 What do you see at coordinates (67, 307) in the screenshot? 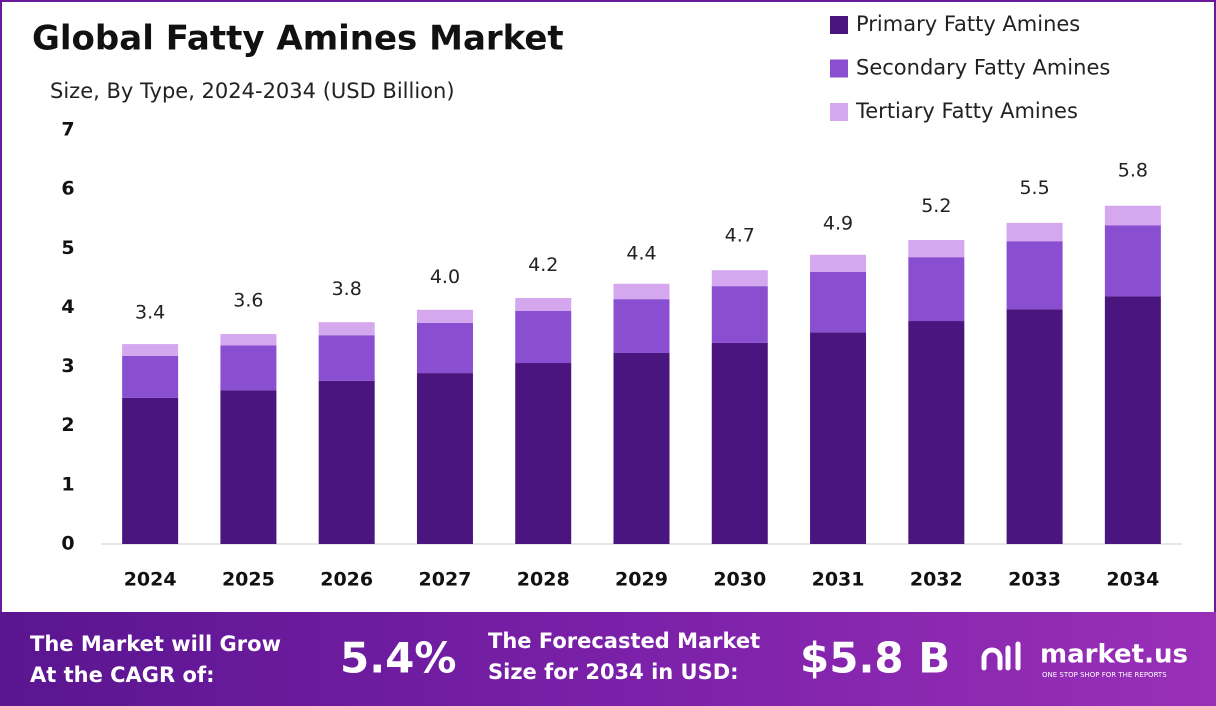
I see `y-tick-label: 4` at bounding box center [67, 307].